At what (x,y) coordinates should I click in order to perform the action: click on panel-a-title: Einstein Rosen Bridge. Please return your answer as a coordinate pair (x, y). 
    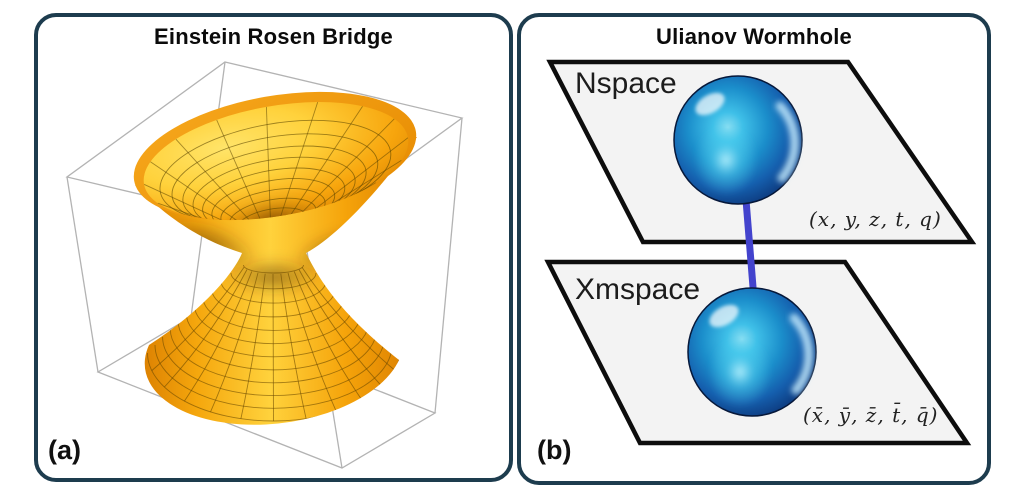
    Looking at the image, I should click on (273, 36).